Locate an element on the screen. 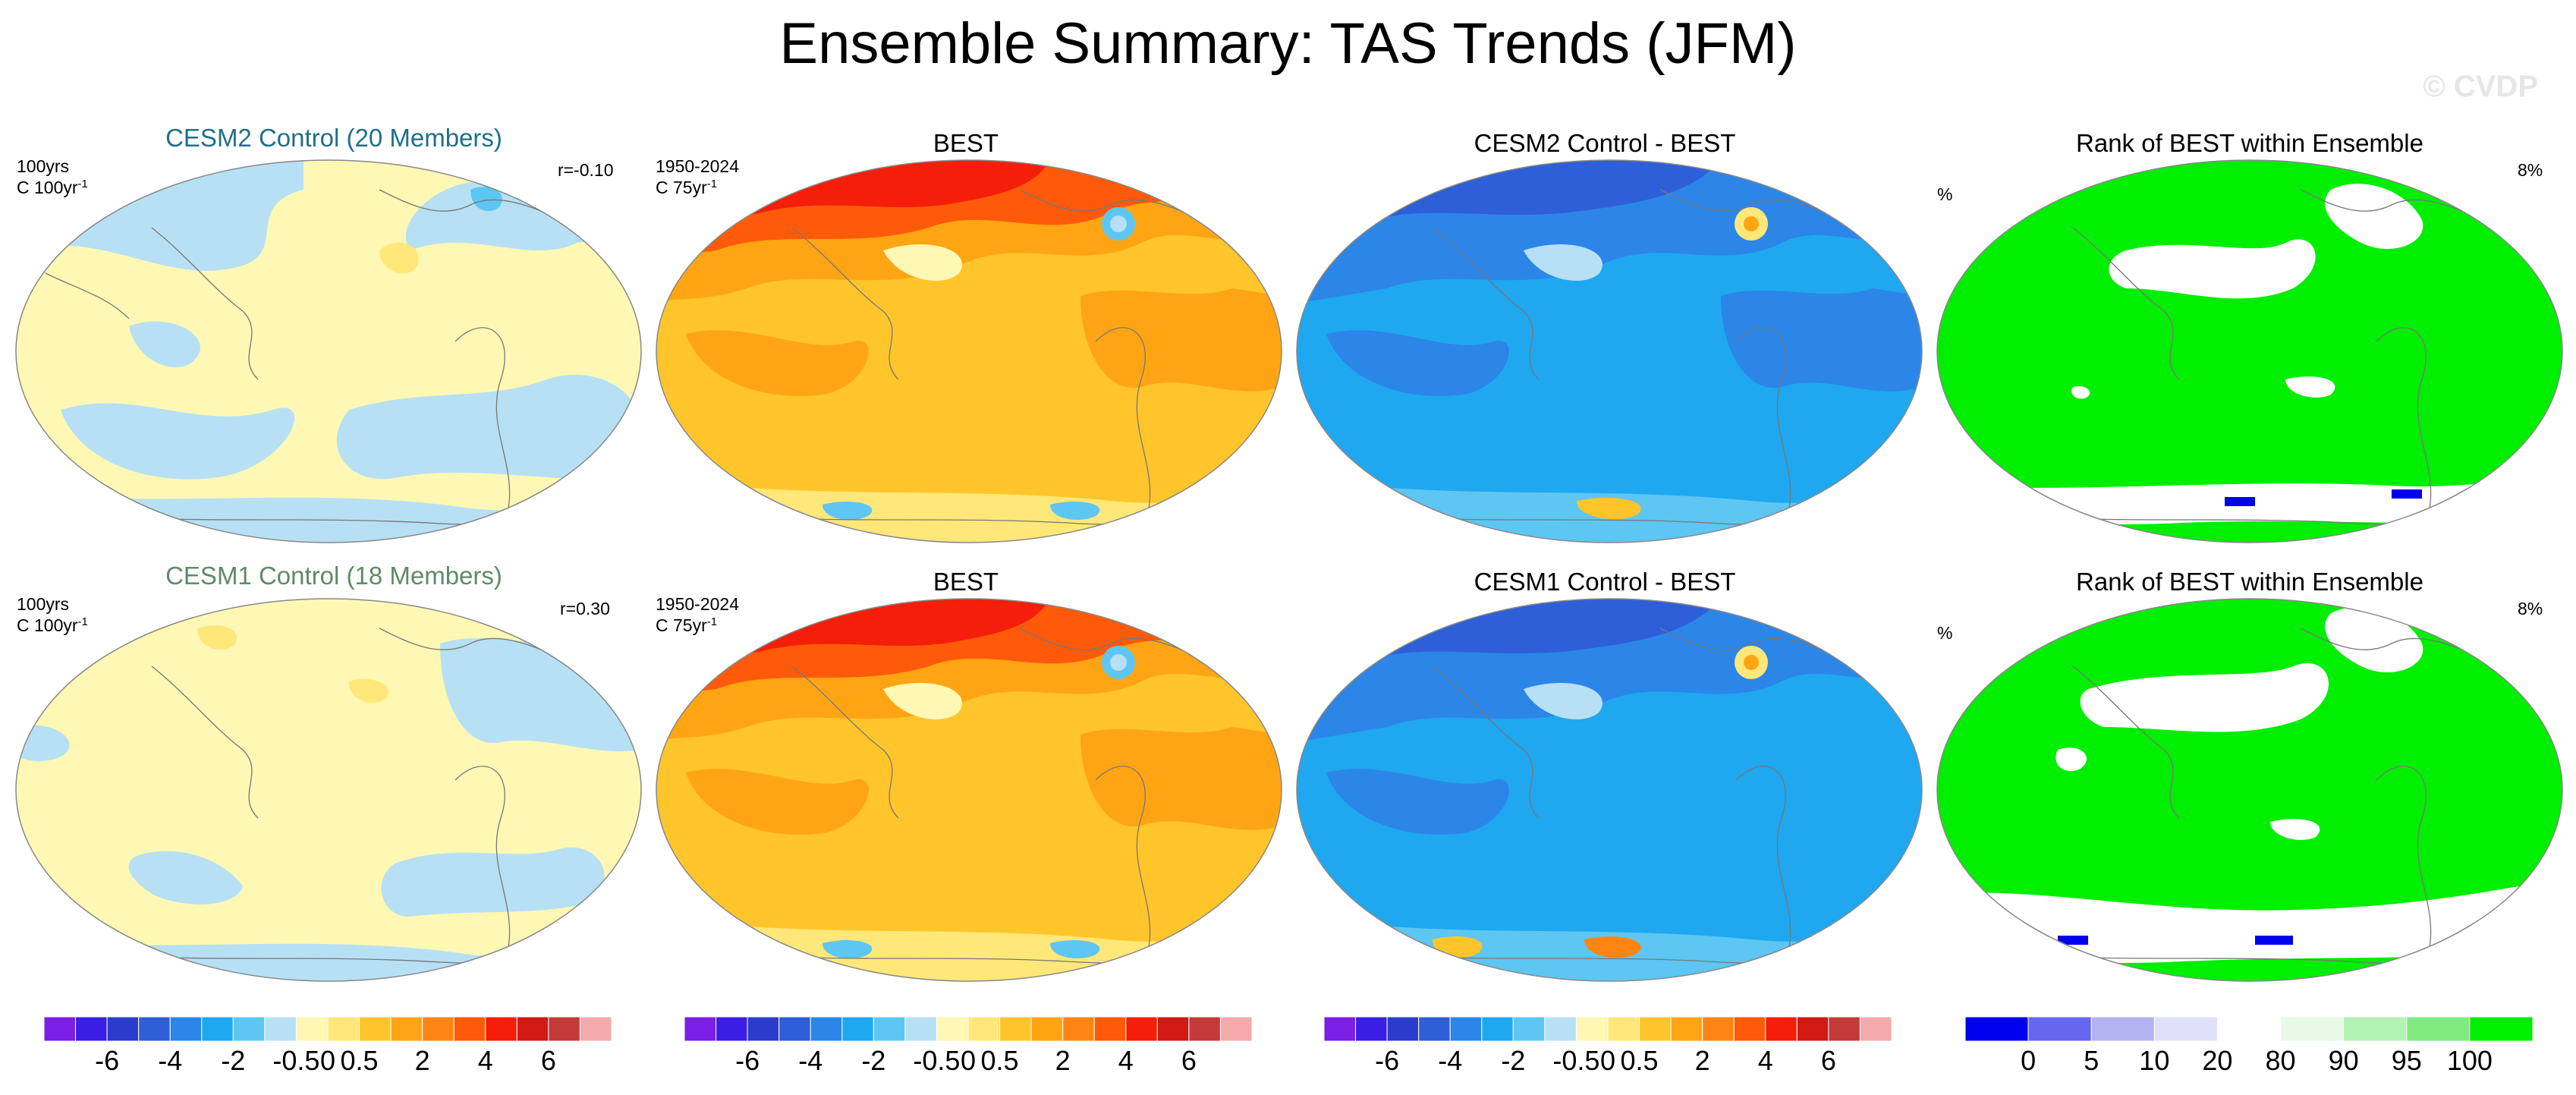  map-rank-row1 is located at coordinates (2249, 351).